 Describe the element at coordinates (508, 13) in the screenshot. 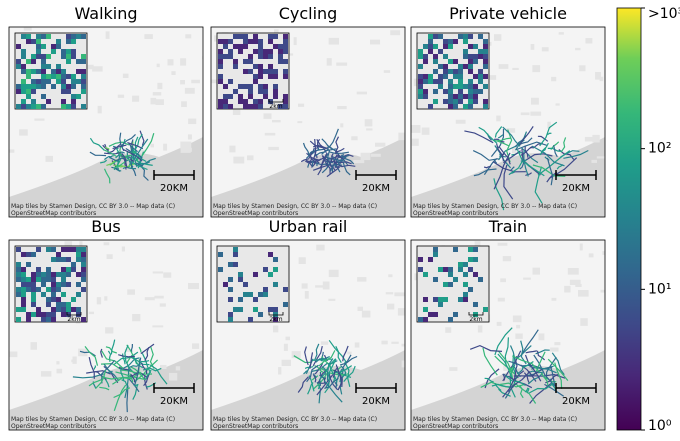

I see `panel-title: Private vehicle` at that location.